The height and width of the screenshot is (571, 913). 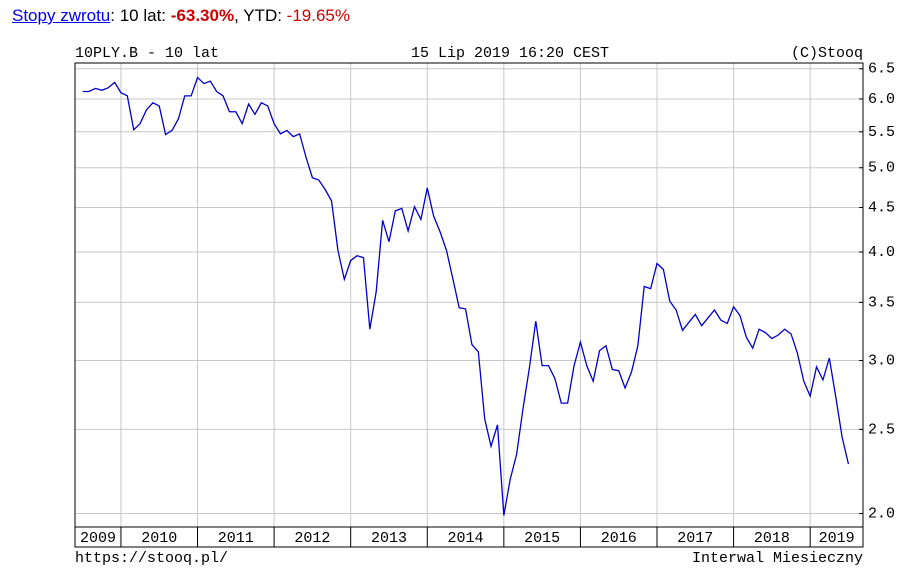 What do you see at coordinates (881, 514) in the screenshot?
I see `y-tick-label: 2.0` at bounding box center [881, 514].